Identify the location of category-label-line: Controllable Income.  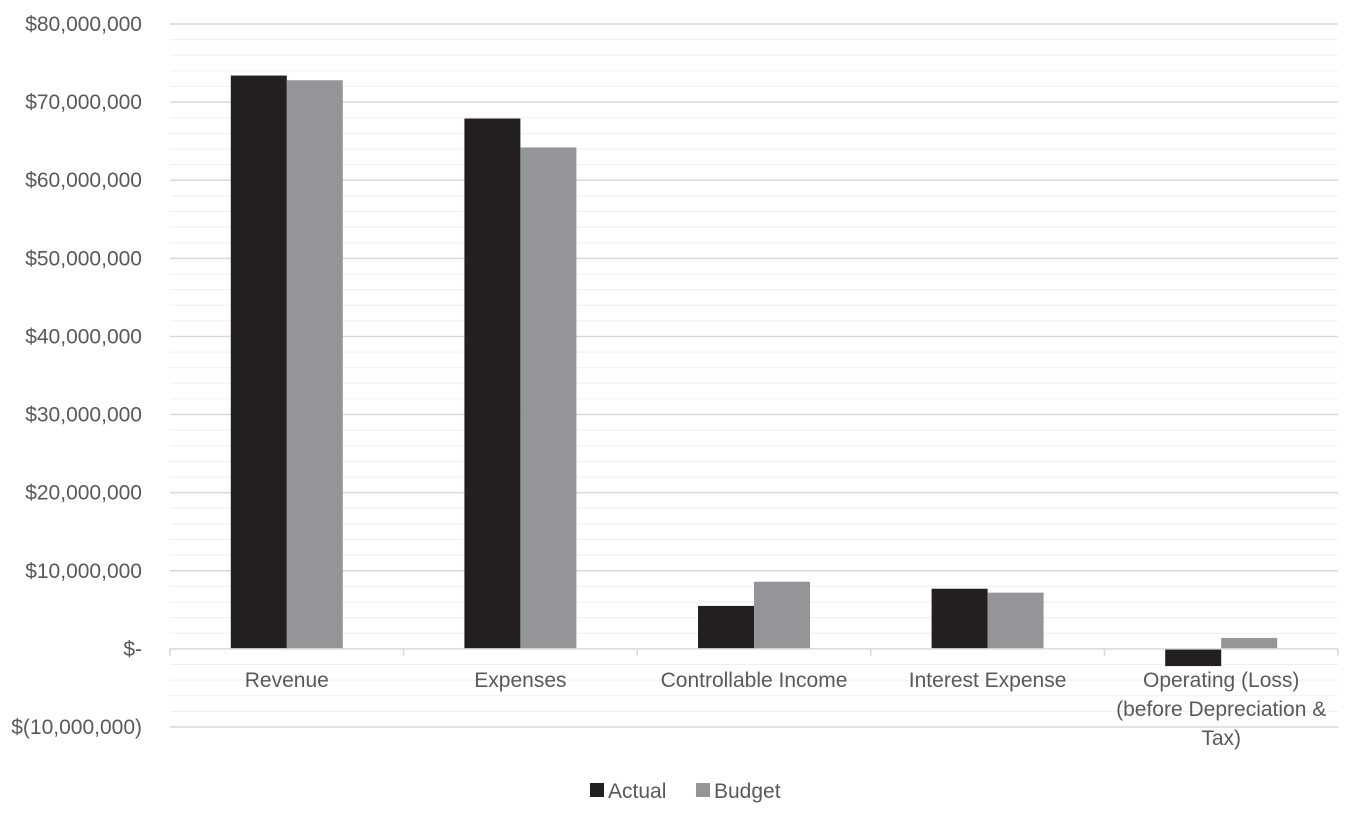
(754, 680).